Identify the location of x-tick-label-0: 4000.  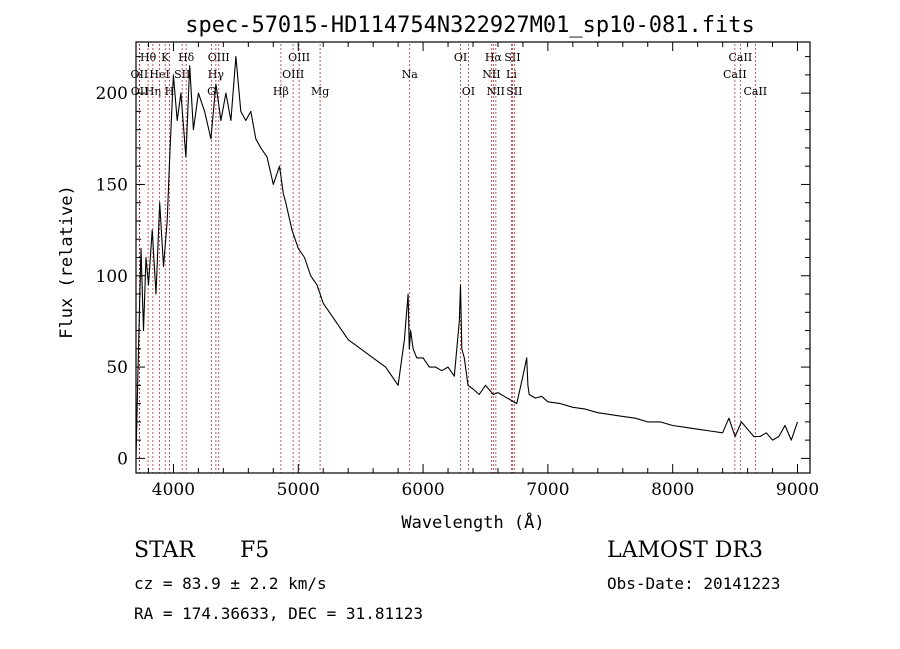
(173, 490).